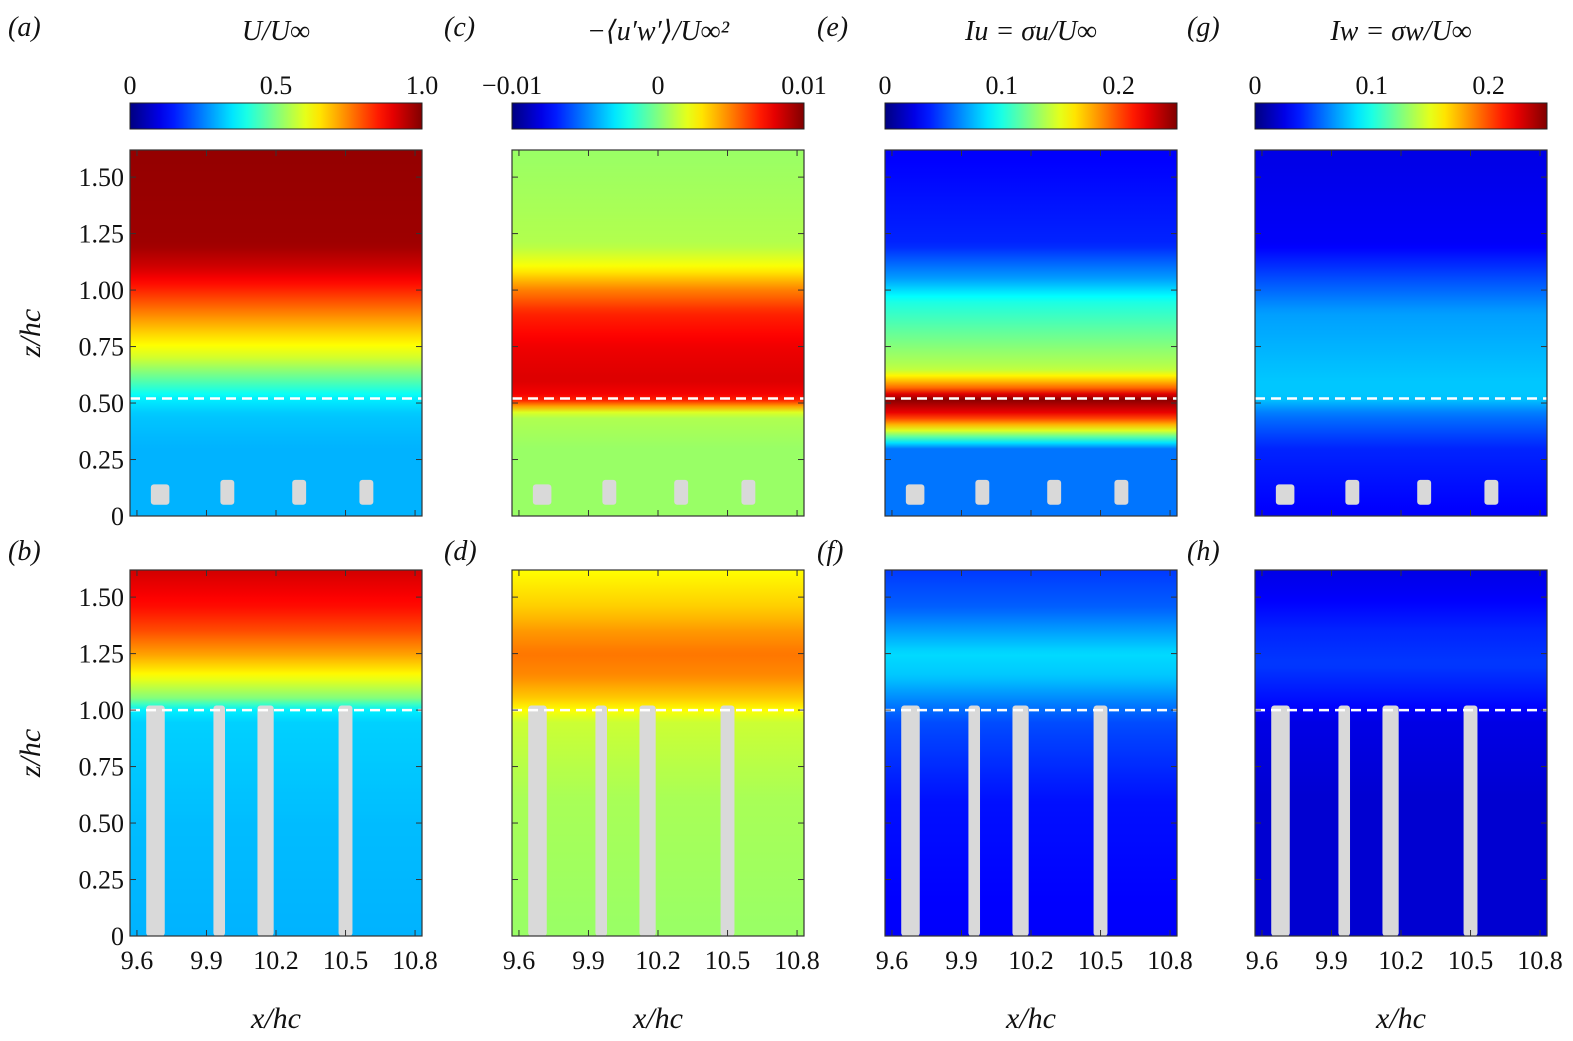 The height and width of the screenshot is (1041, 1573). I want to click on panel-label: (d), so click(460, 551).